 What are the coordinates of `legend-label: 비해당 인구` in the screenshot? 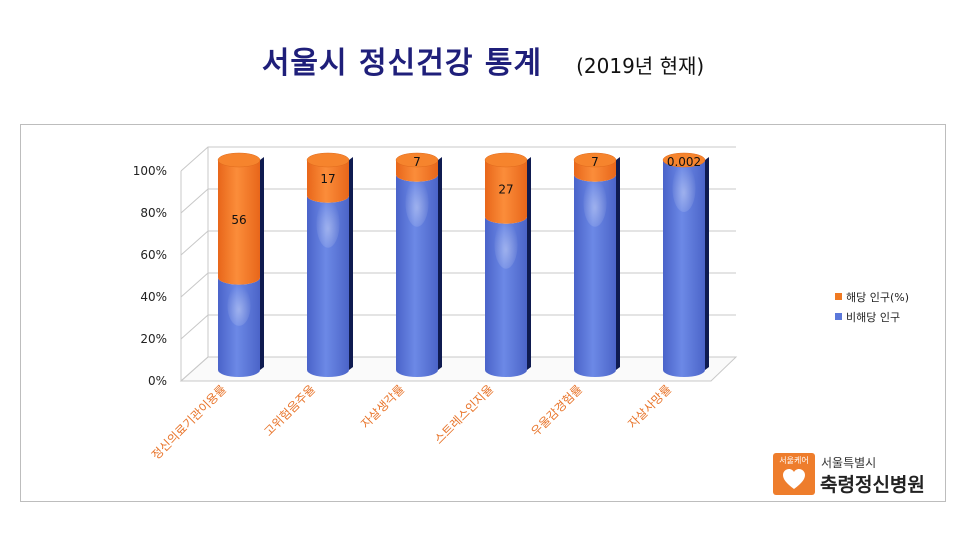 It's located at (873, 317).